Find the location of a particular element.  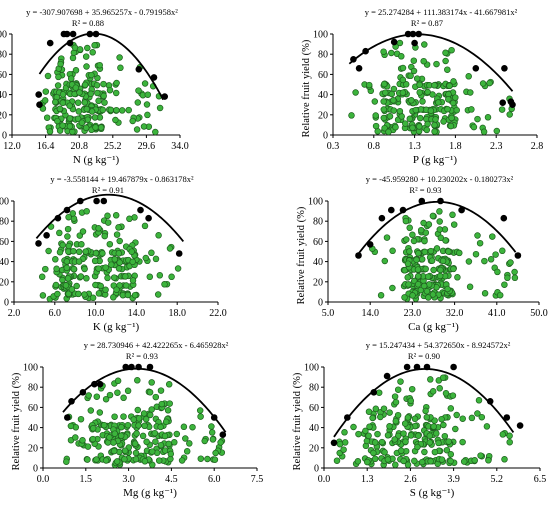

y-tick-label: 60 is located at coordinates (3, 75).